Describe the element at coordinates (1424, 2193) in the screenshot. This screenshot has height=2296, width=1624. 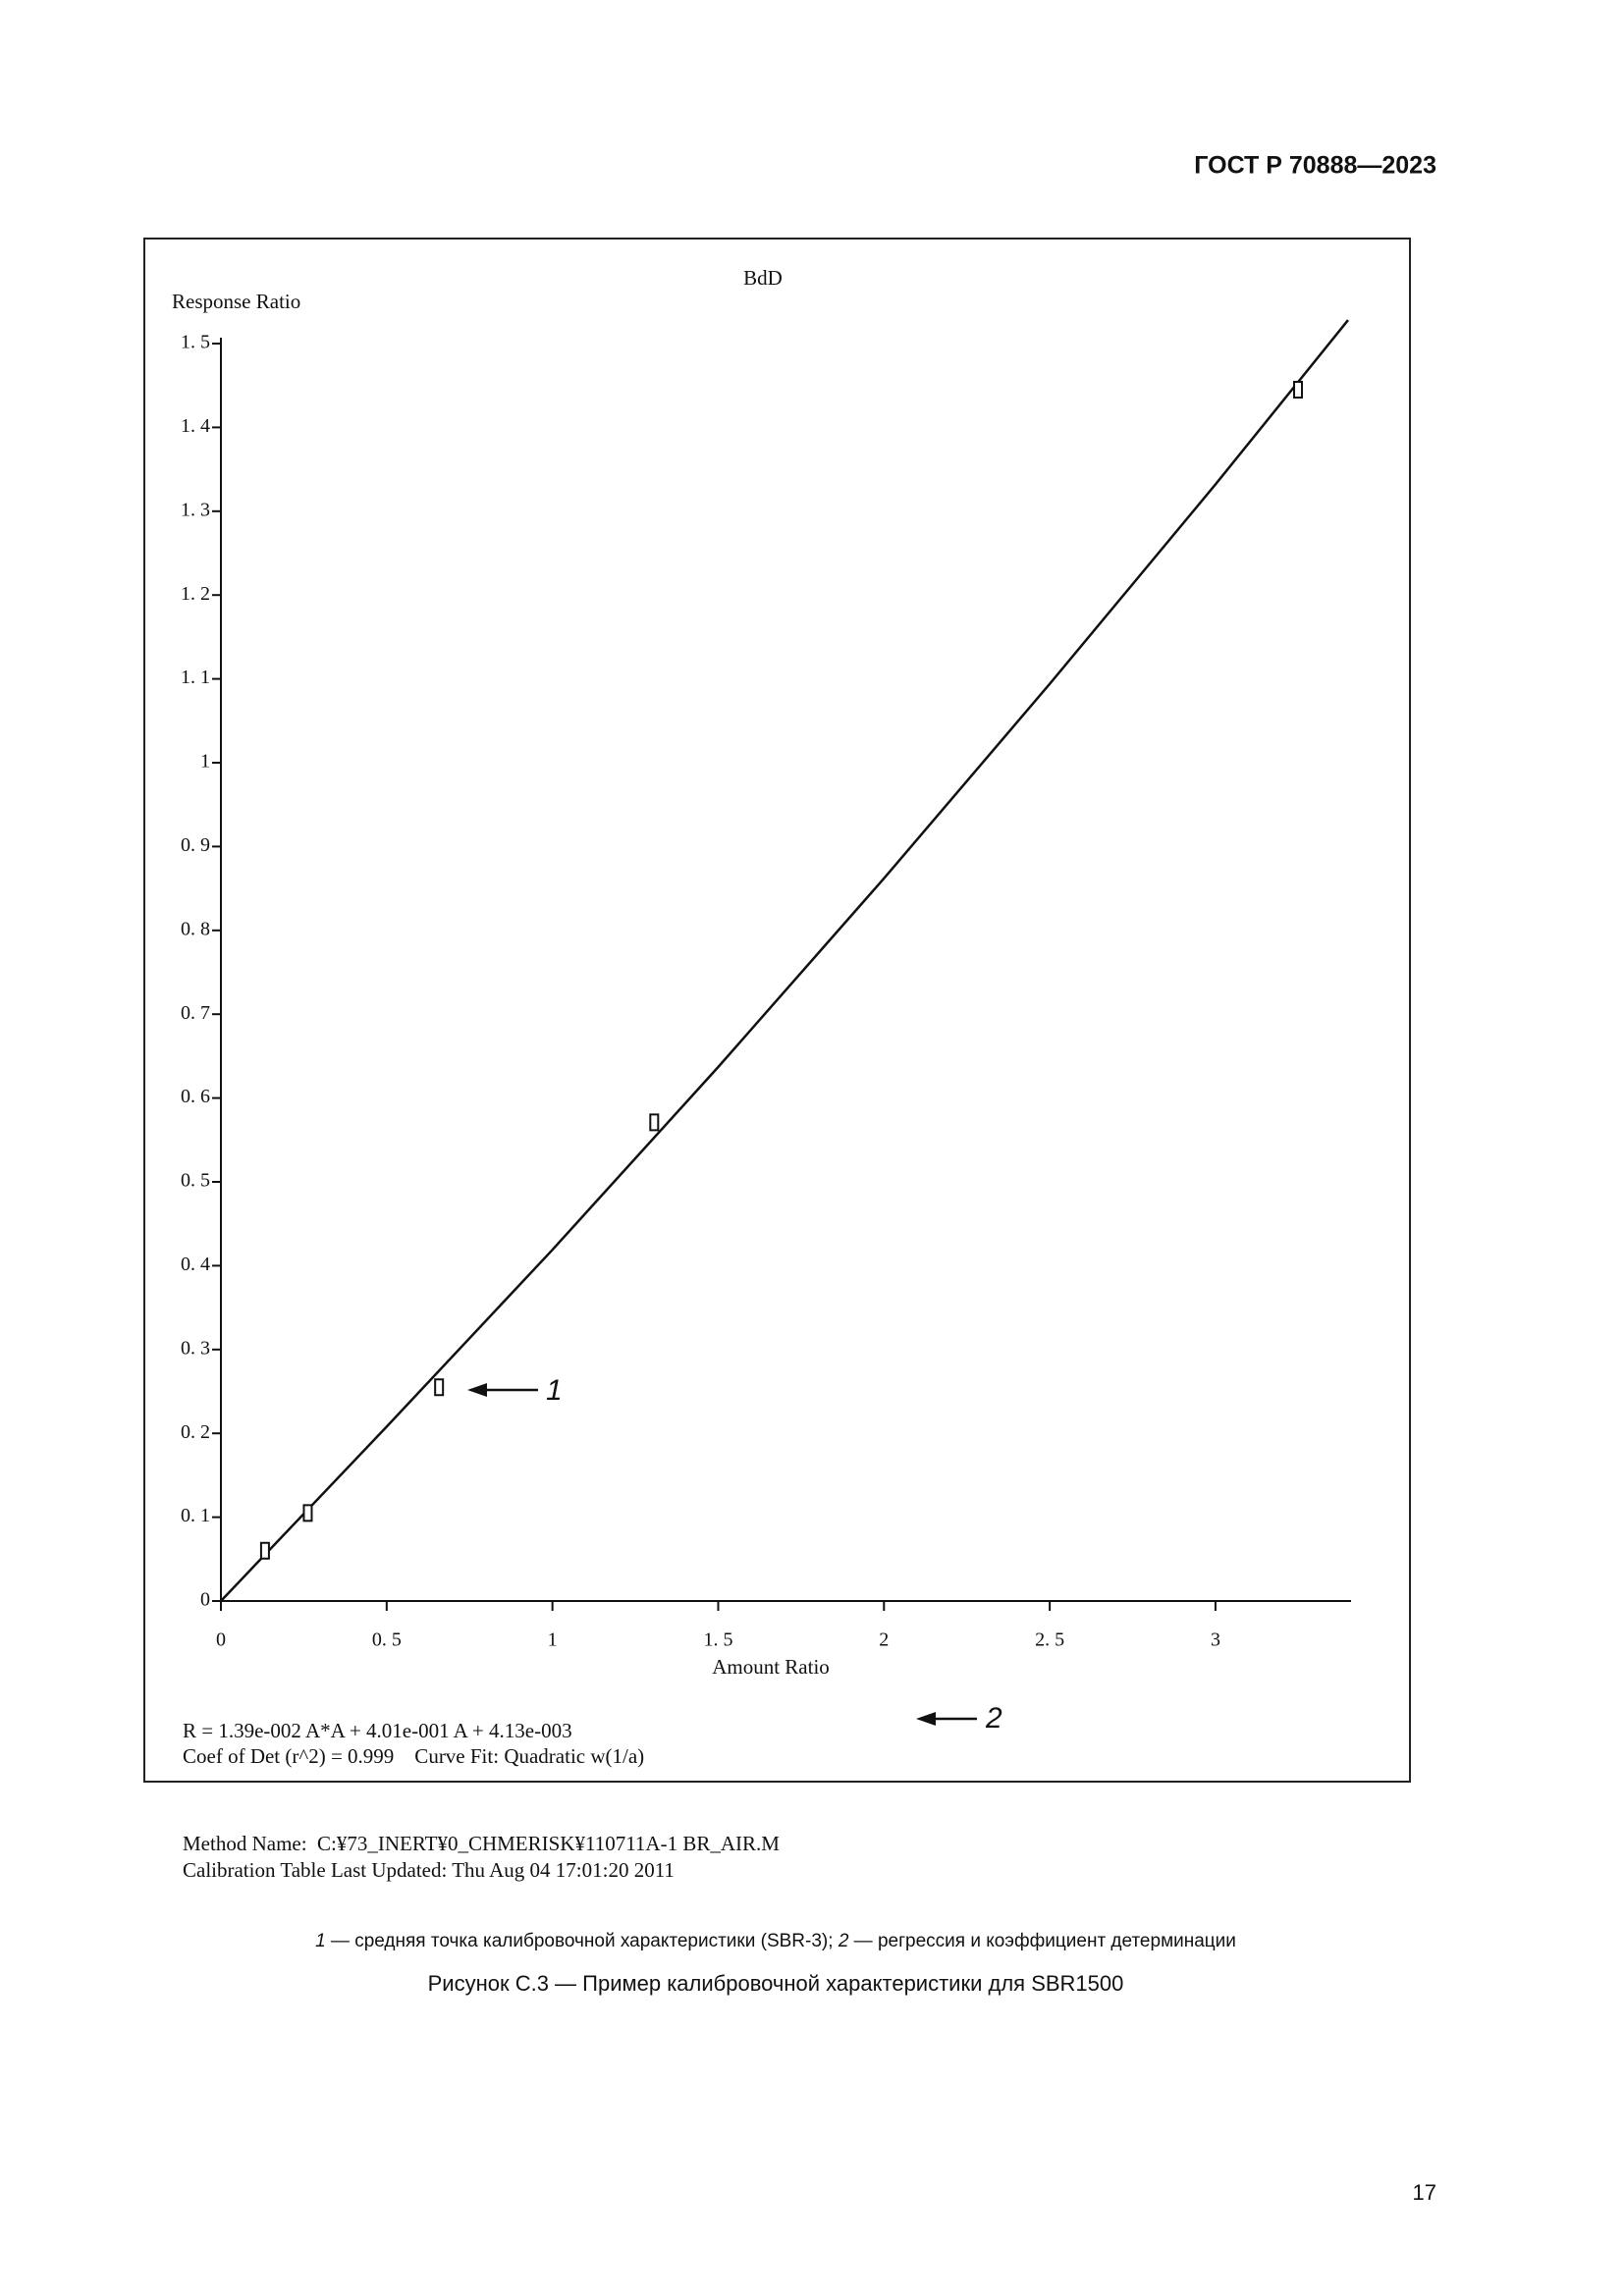
I see `page-number: 17` at that location.